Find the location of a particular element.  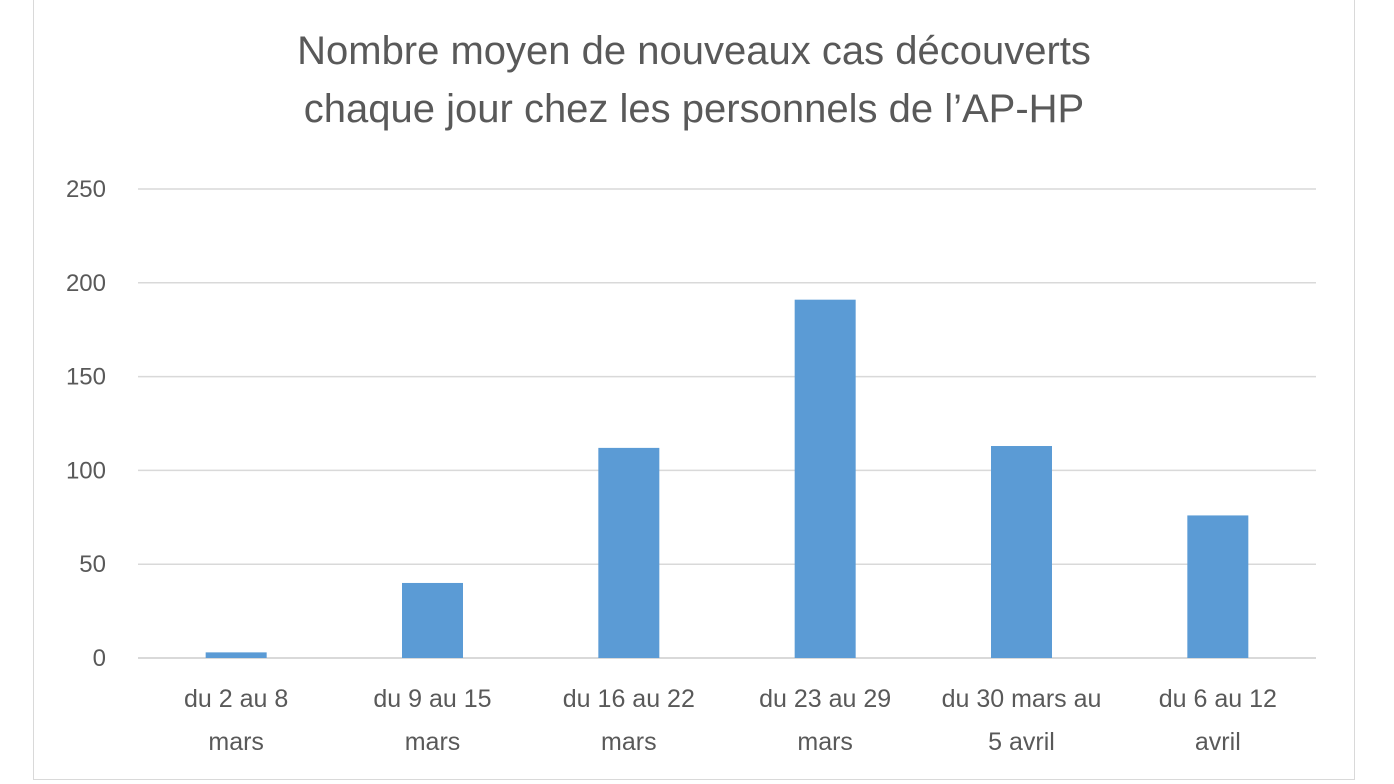

y-tick-label: 100 is located at coordinates (86, 470).